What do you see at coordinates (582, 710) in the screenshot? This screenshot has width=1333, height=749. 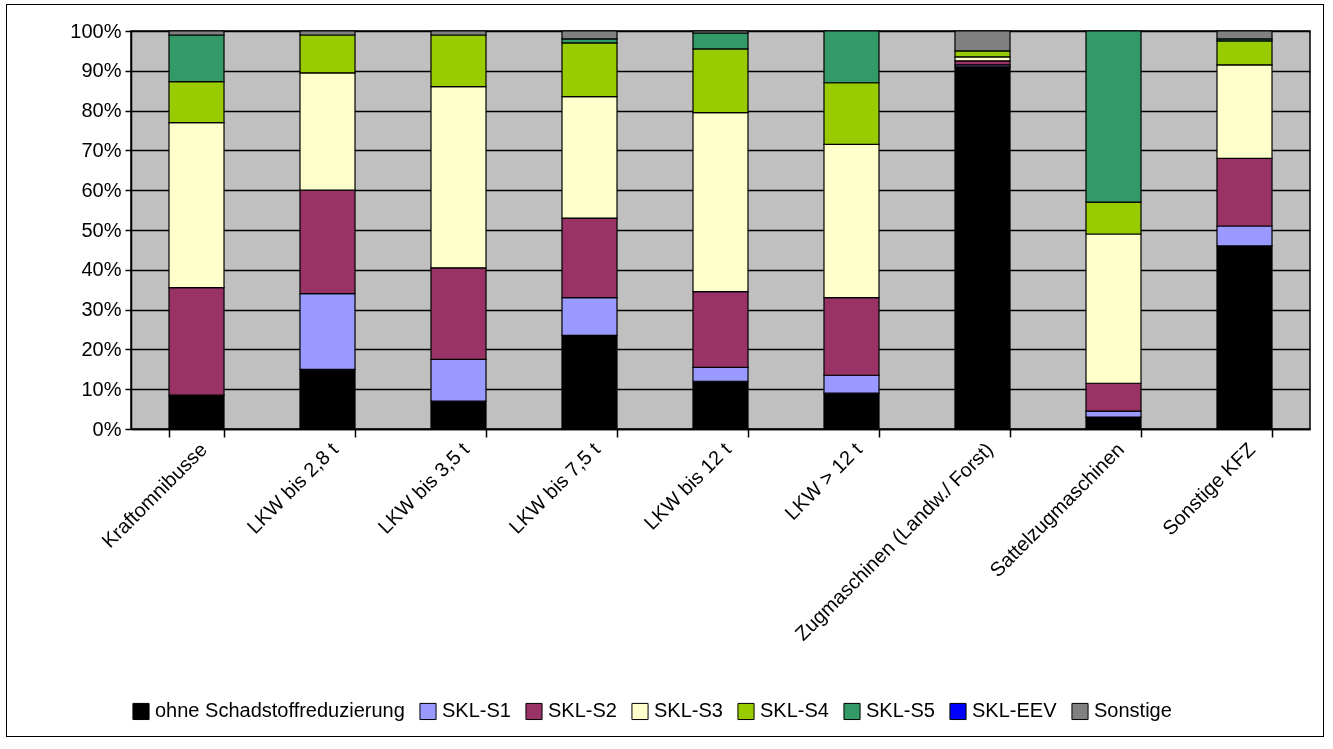 I see `legend-label: SKL-S2` at bounding box center [582, 710].